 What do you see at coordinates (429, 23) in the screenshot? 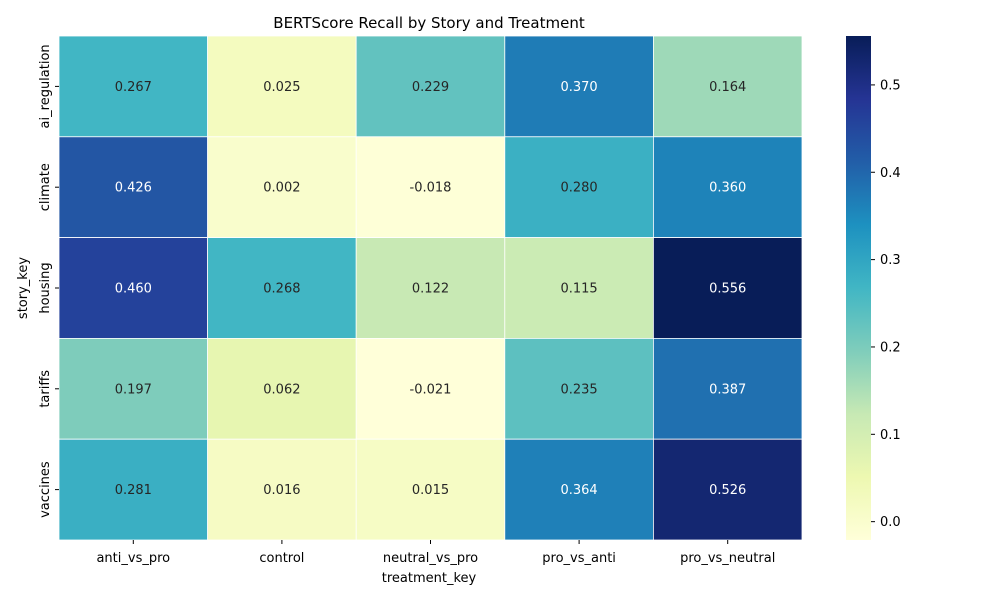
I see `chart-title: BERTScore Recall by Story and Treatment` at bounding box center [429, 23].